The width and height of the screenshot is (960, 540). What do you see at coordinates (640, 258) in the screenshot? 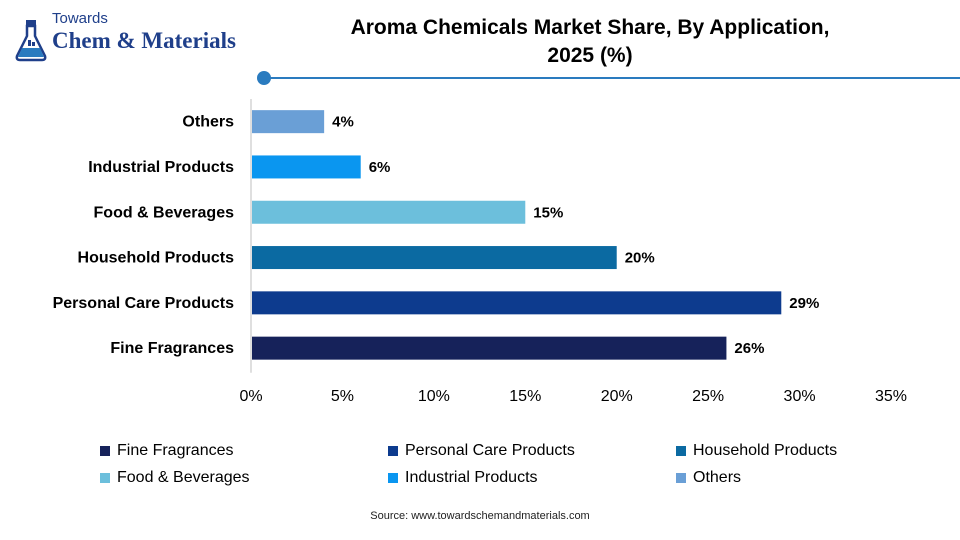
I see `data-label: 20%` at bounding box center [640, 258].